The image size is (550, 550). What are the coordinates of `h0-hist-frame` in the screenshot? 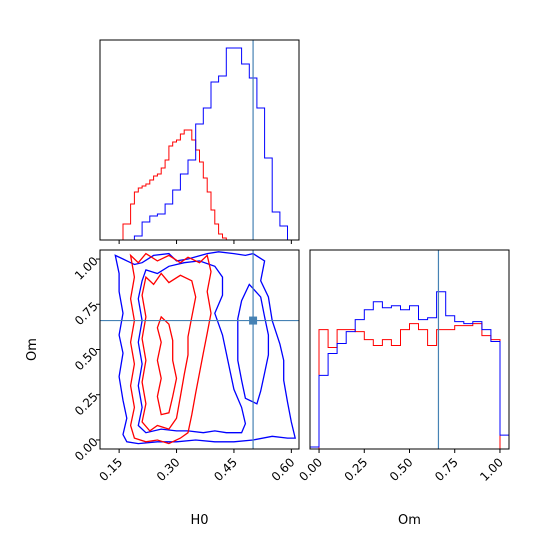 It's located at (199, 140).